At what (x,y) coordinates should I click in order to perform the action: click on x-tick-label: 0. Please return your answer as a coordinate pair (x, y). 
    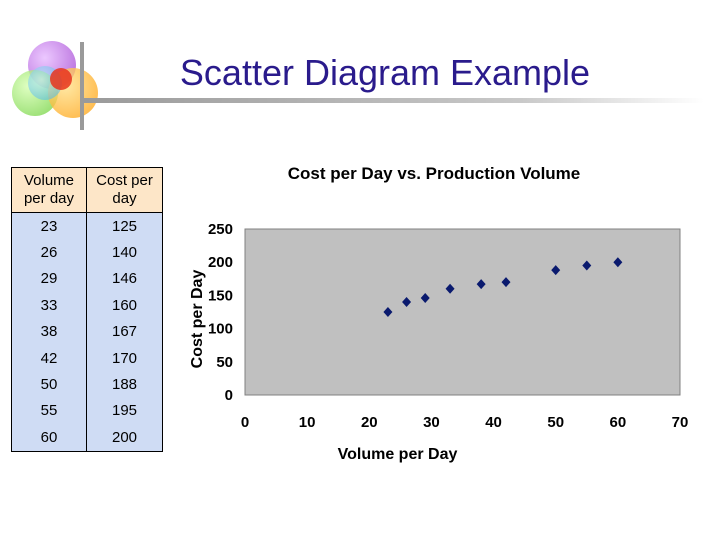
    Looking at the image, I should click on (245, 422).